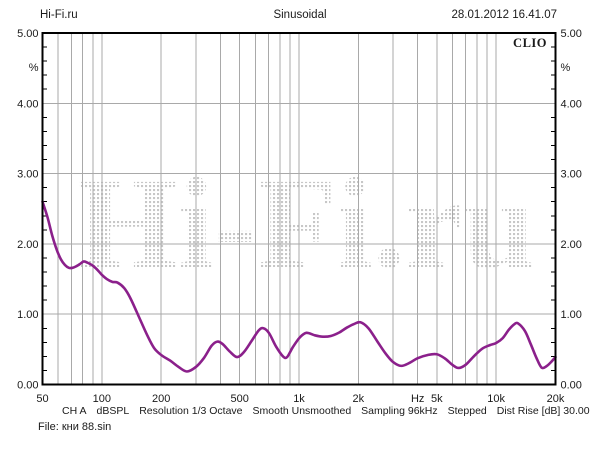  What do you see at coordinates (496, 399) in the screenshot?
I see `x-axis-tick-label: 10k` at bounding box center [496, 399].